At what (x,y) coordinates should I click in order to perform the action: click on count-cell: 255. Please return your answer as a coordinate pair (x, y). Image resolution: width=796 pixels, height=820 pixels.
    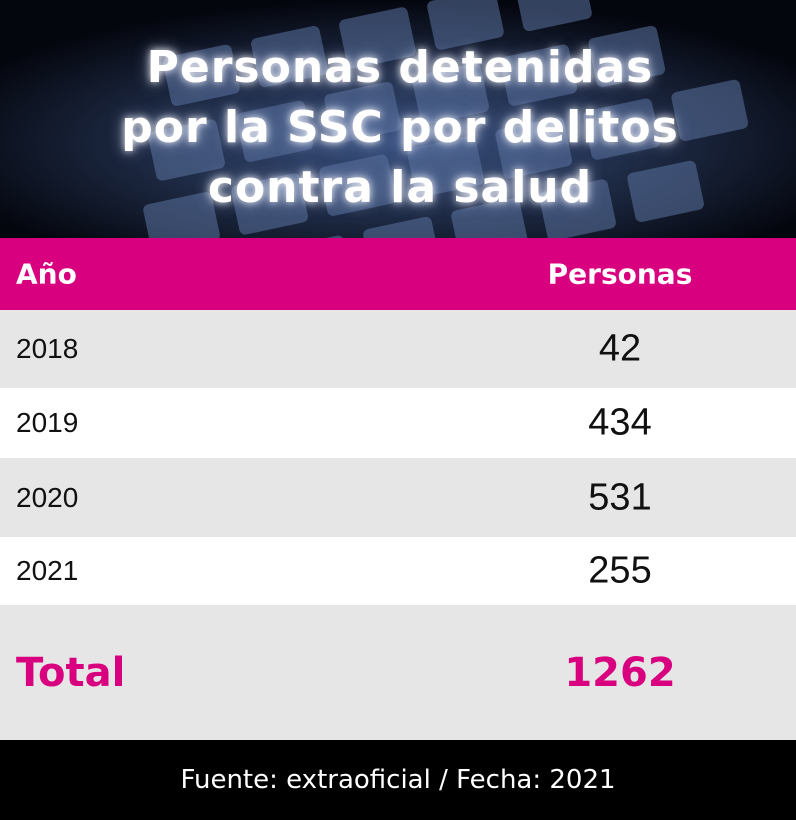
    Looking at the image, I should click on (620, 570).